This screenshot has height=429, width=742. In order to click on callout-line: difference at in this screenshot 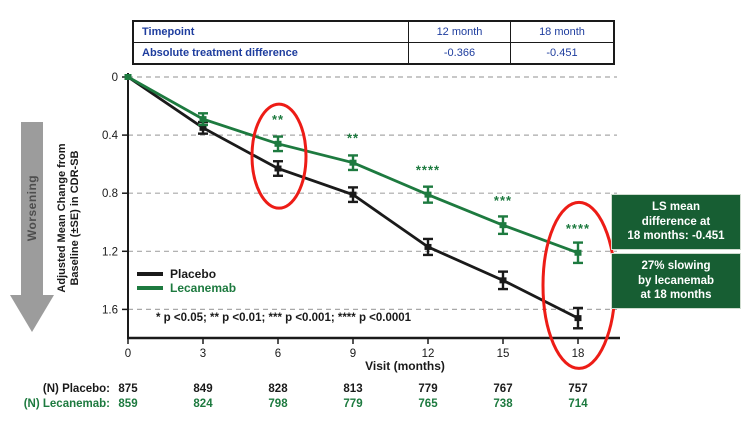, I will do `click(676, 221)`.